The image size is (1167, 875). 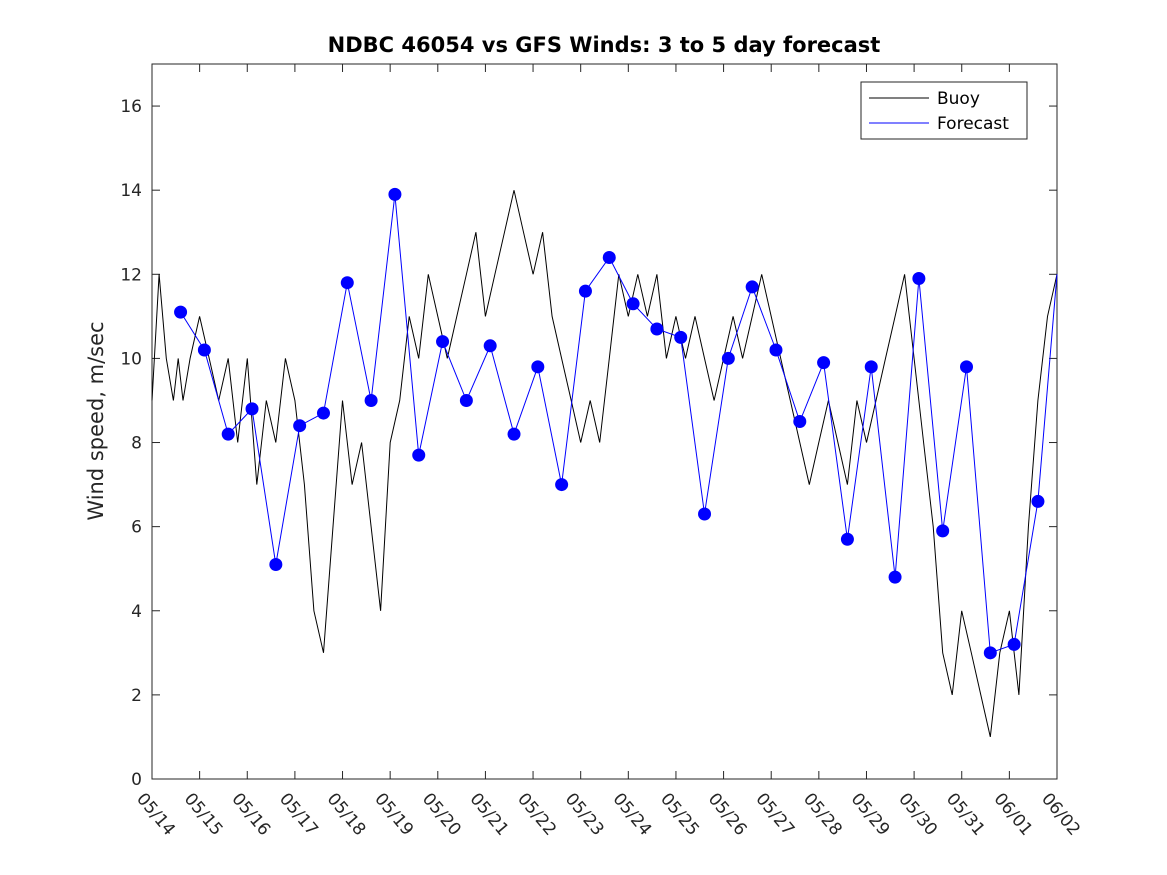 What do you see at coordinates (131, 191) in the screenshot?
I see `y-tick-label: 14` at bounding box center [131, 191].